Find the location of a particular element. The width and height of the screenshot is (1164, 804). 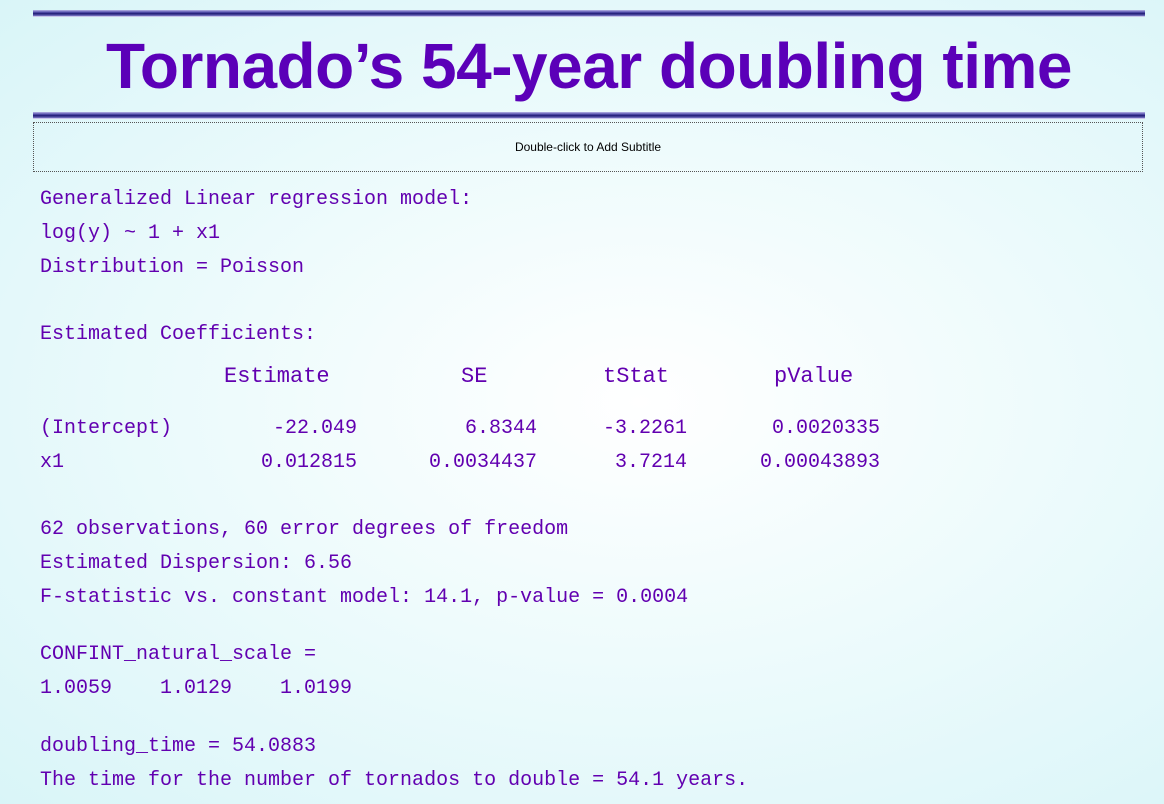

header-estimate: Estimate is located at coordinates (277, 376).